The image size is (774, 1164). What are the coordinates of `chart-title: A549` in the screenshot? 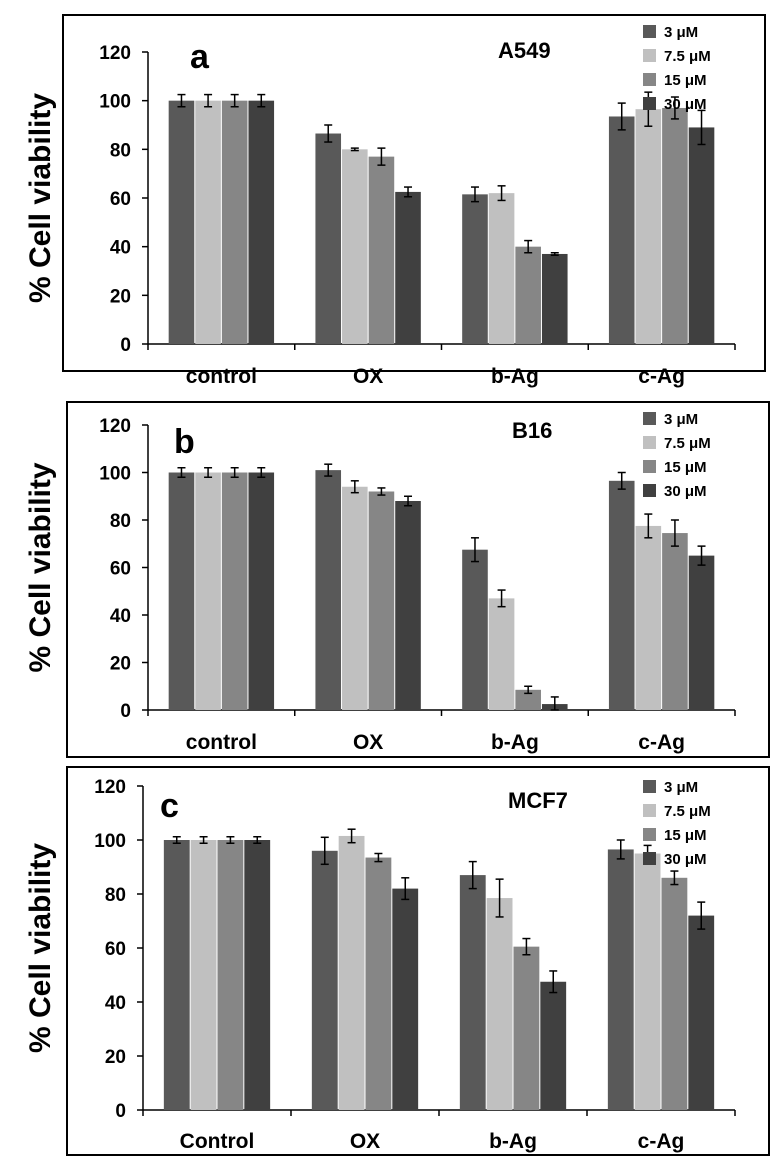 It's located at (524, 50).